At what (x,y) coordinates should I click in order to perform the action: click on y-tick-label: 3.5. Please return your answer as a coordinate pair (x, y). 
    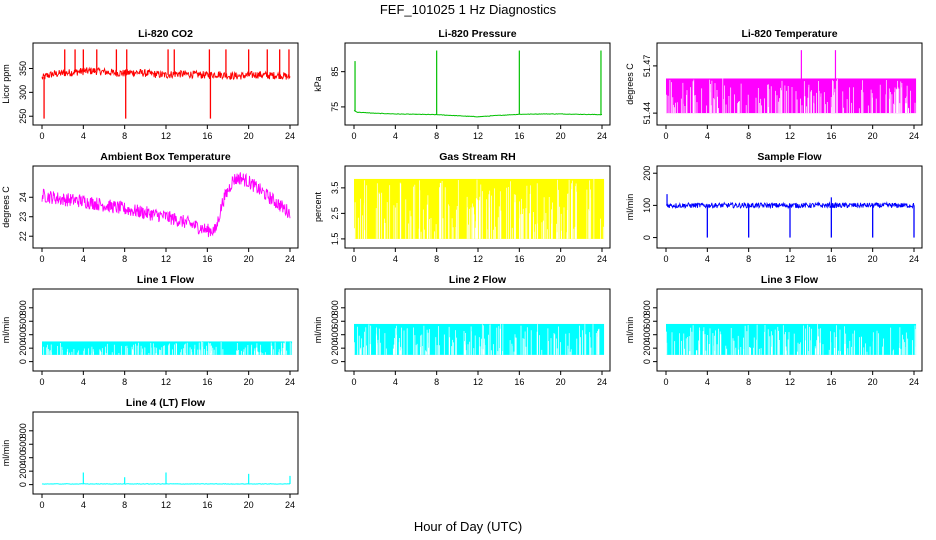
    Looking at the image, I should click on (335, 188).